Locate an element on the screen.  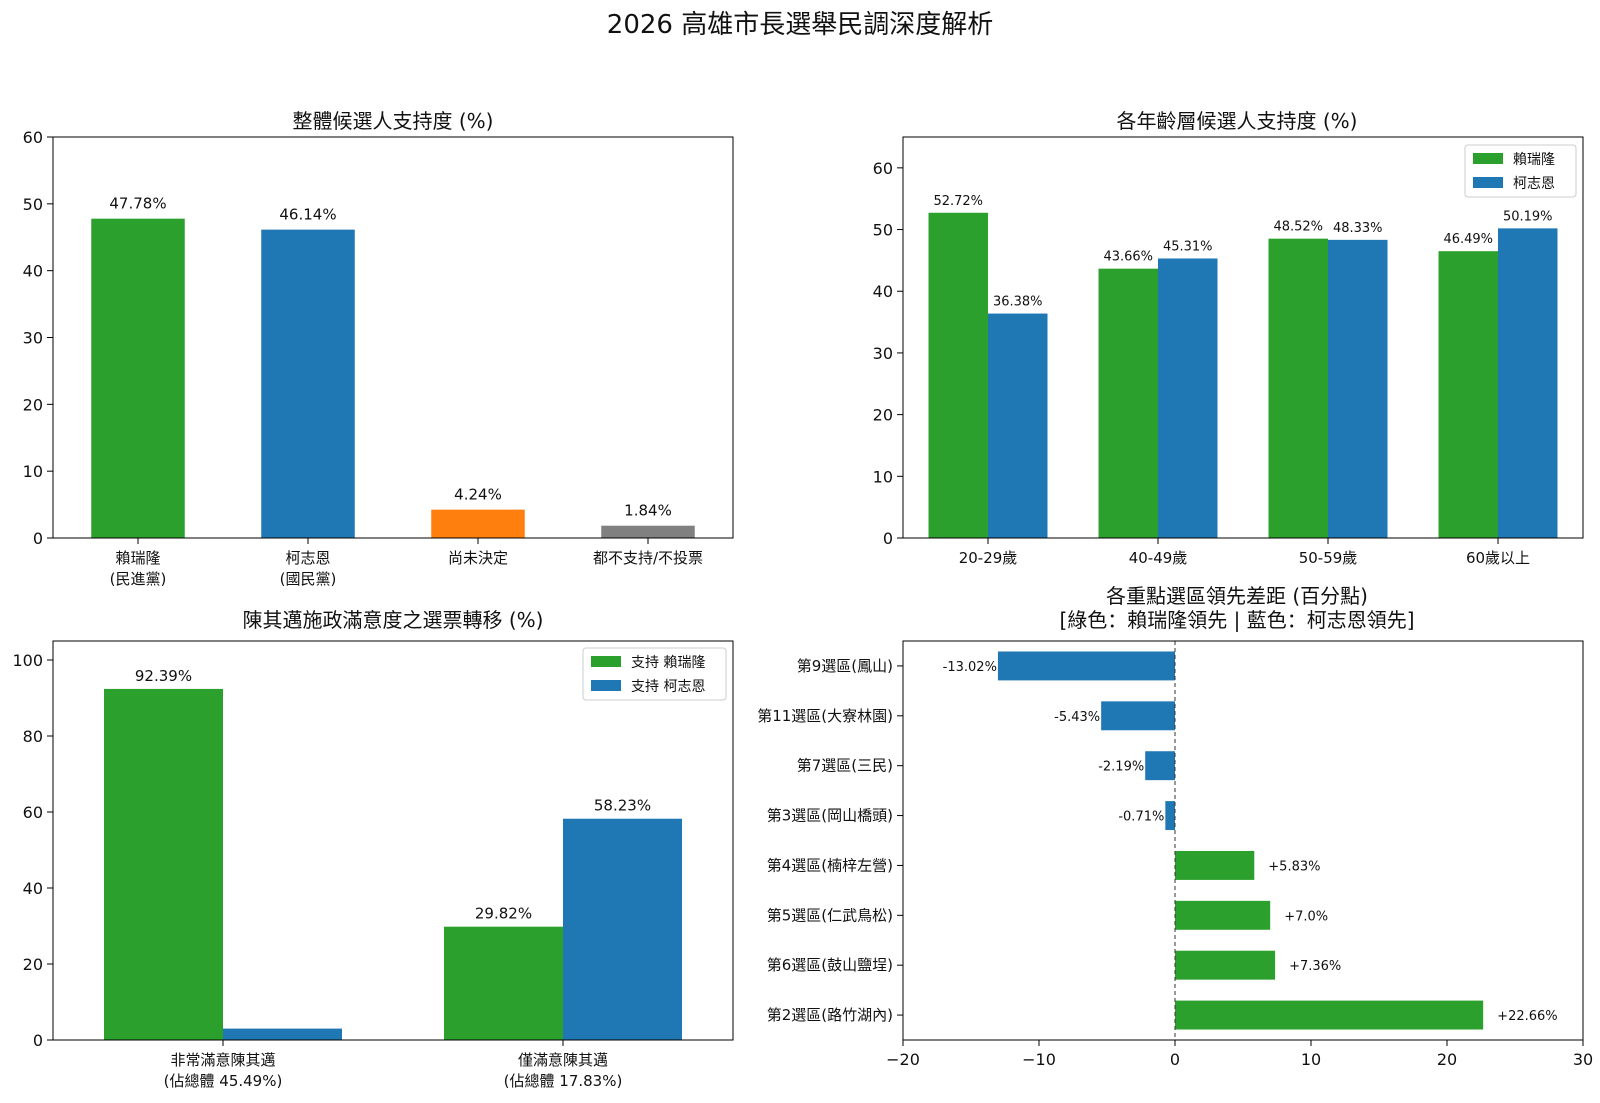
value-label-transfer-0-0: 92.39% is located at coordinates (163, 676).